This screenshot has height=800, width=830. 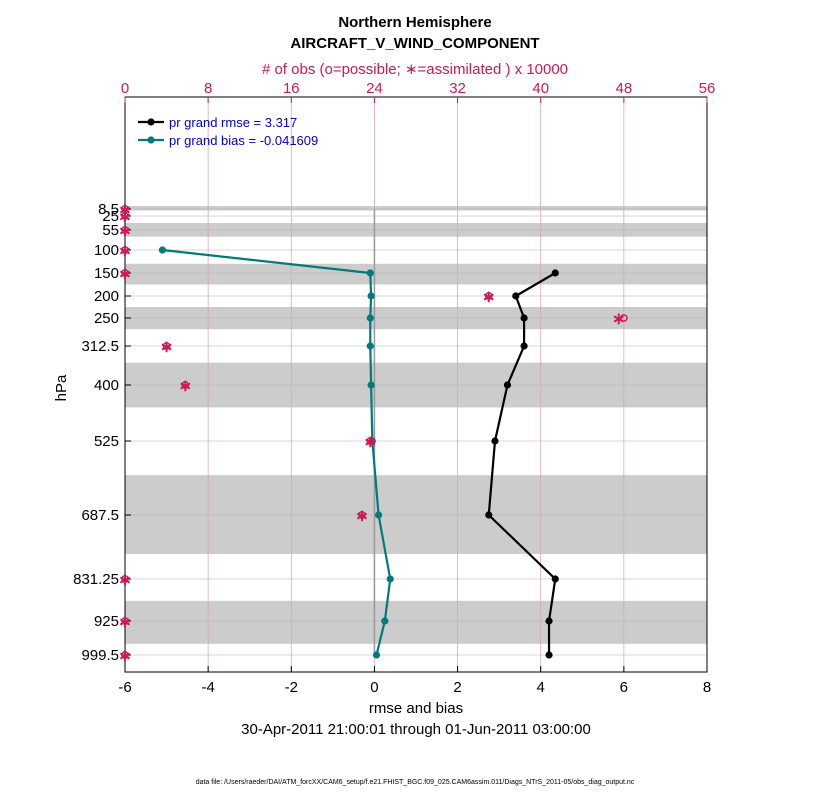 What do you see at coordinates (106, 621) in the screenshot?
I see `y-tick-label: 925` at bounding box center [106, 621].